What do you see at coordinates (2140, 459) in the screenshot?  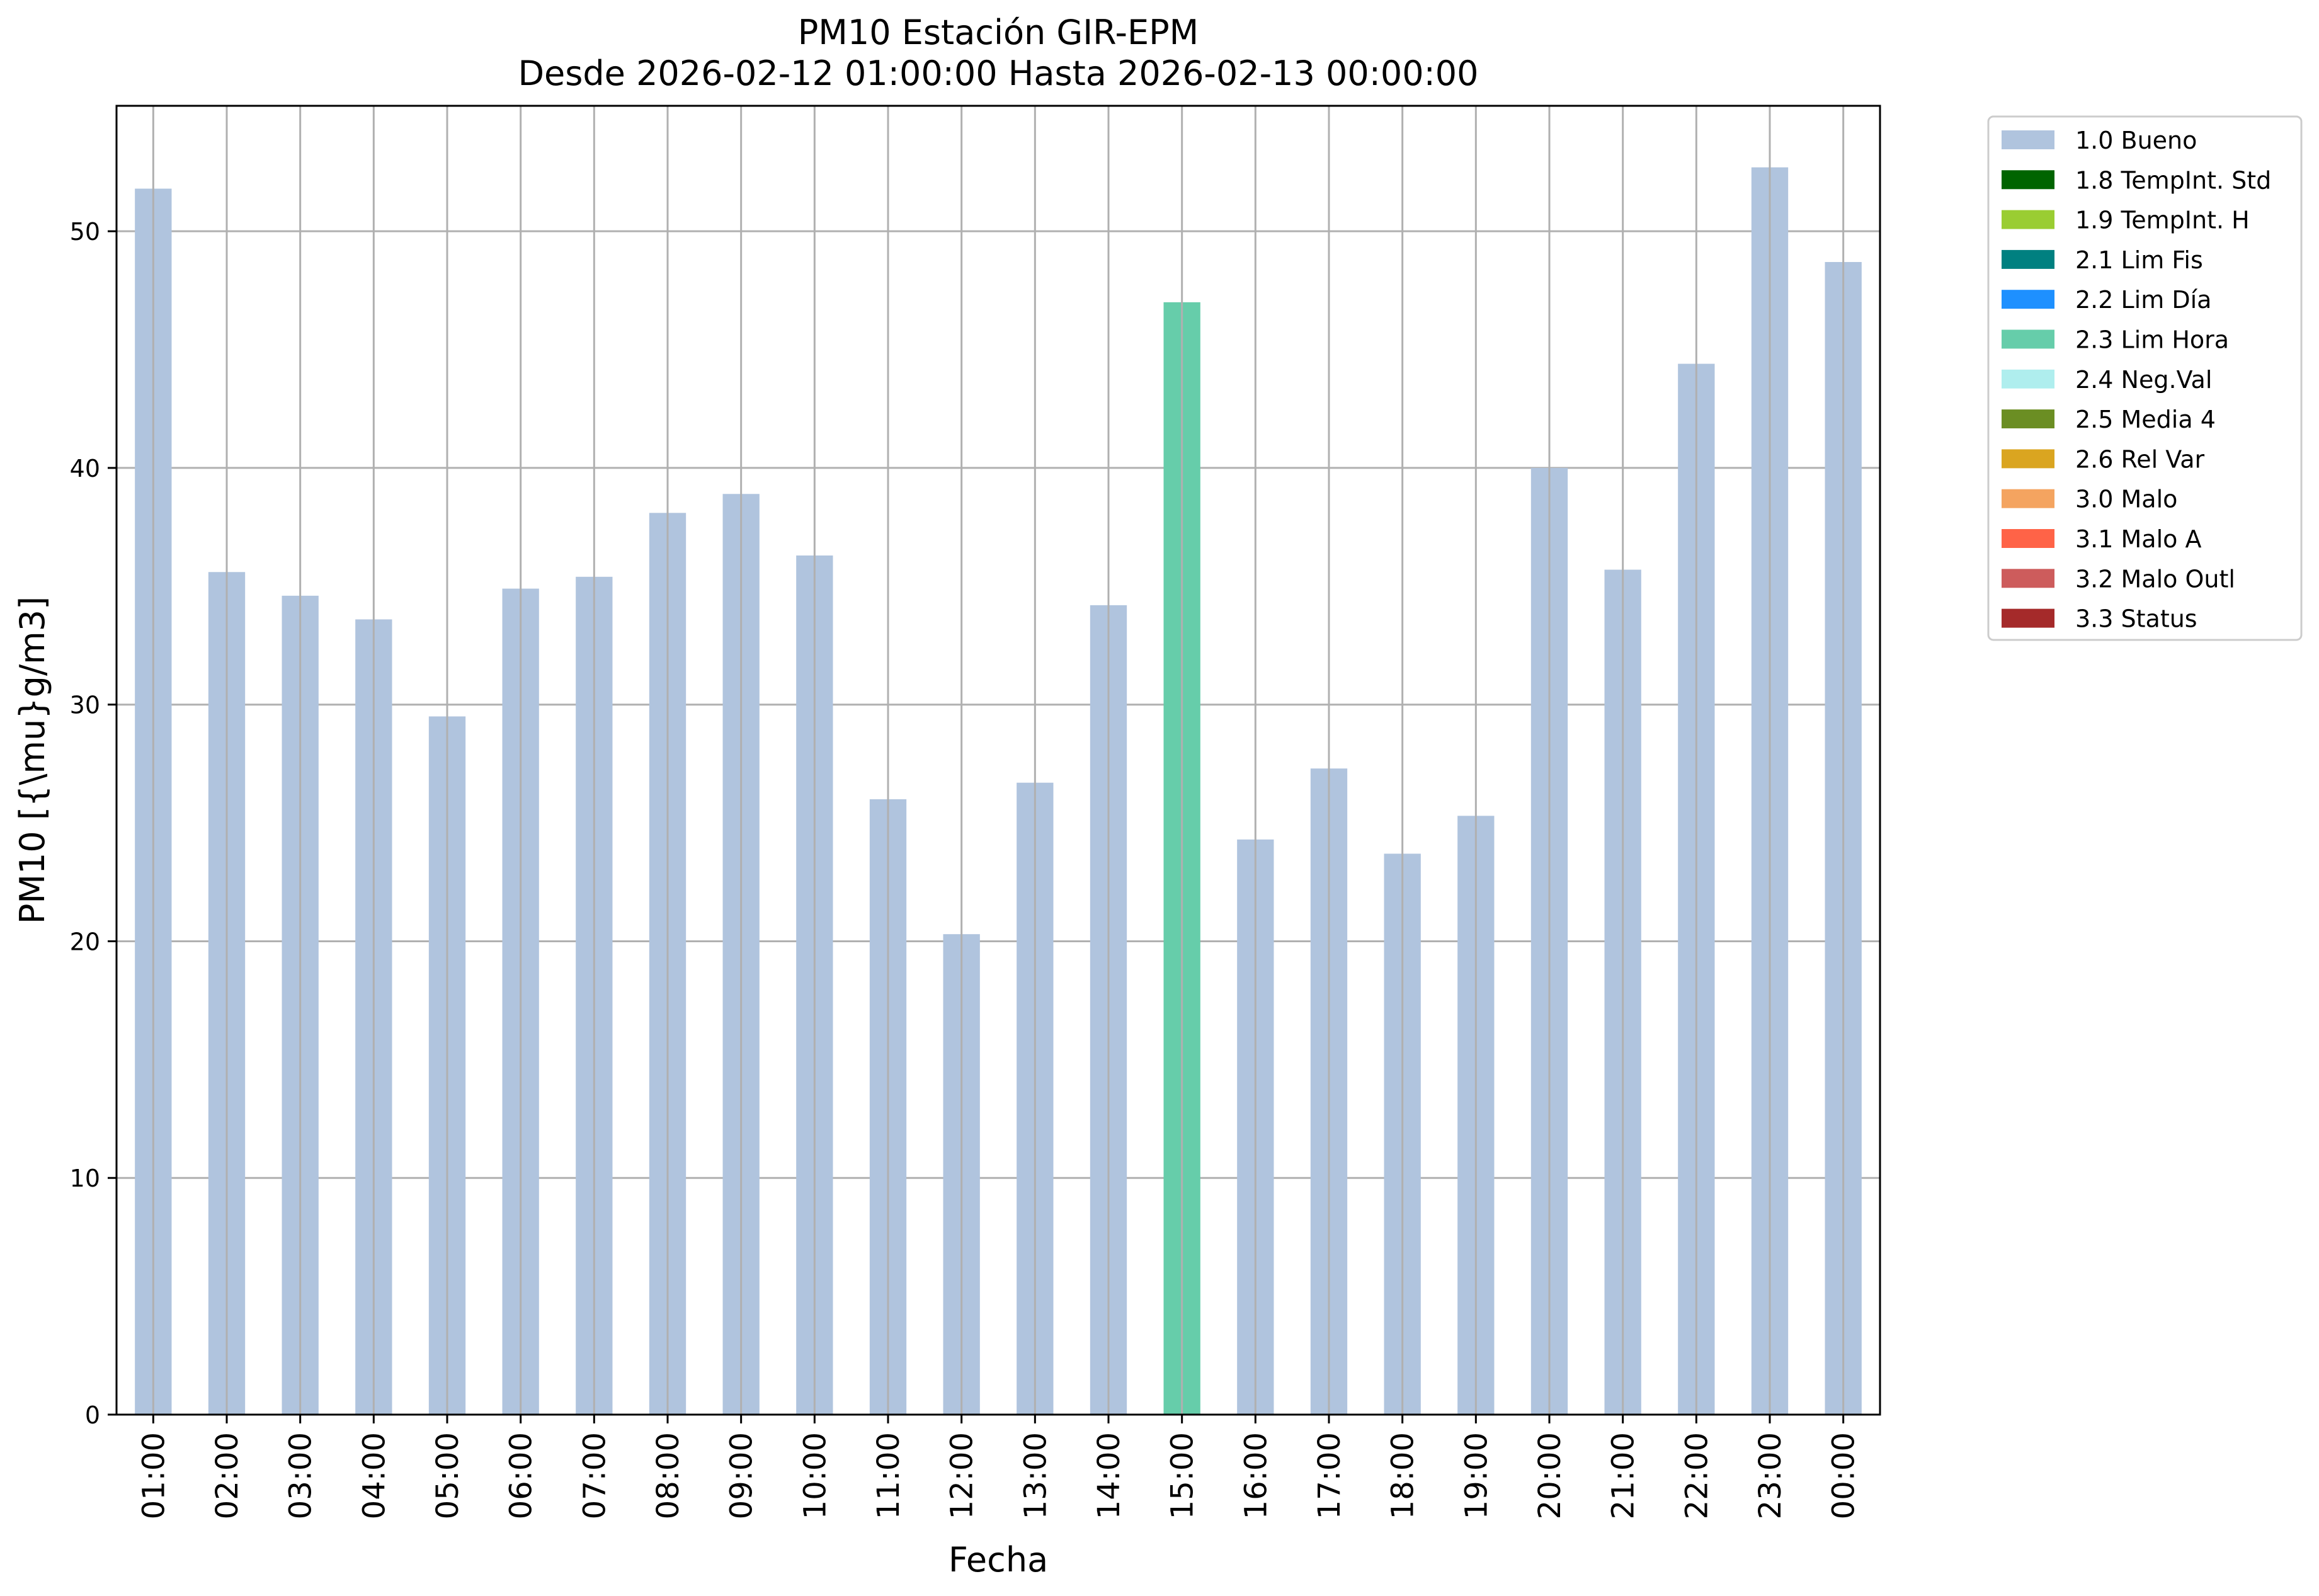 I see `legend-label: 2.6 Rel Var` at bounding box center [2140, 459].